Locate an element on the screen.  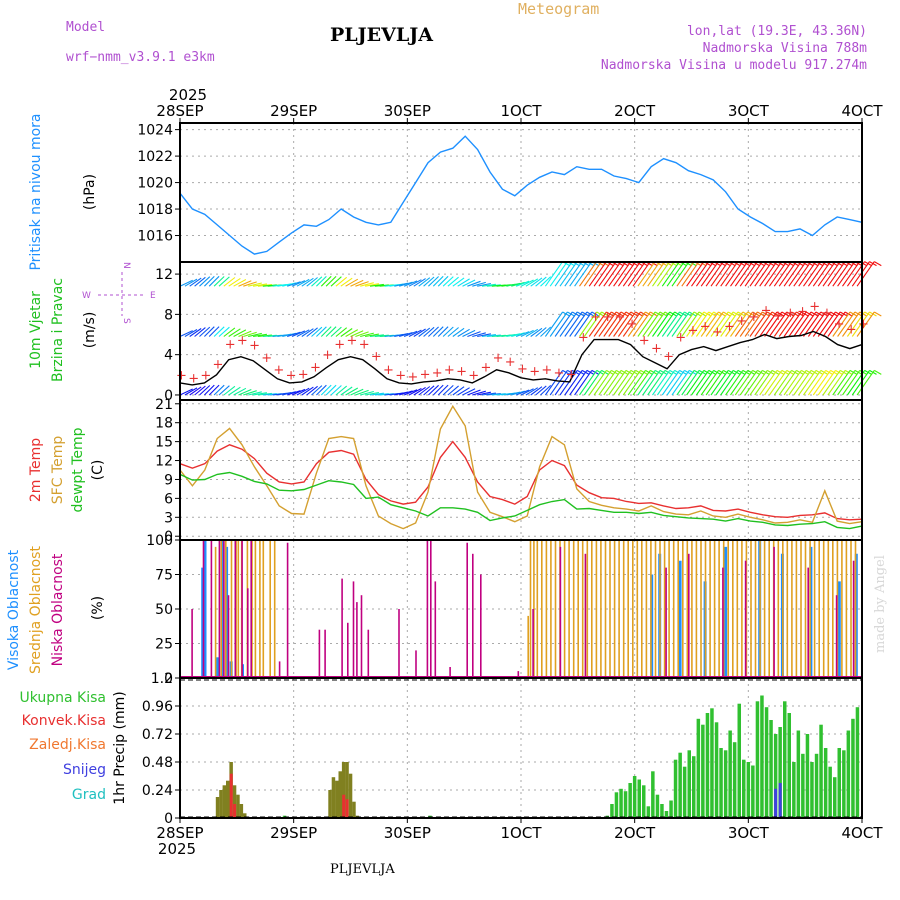
top-year-label: 2025 is located at coordinates (188, 95).